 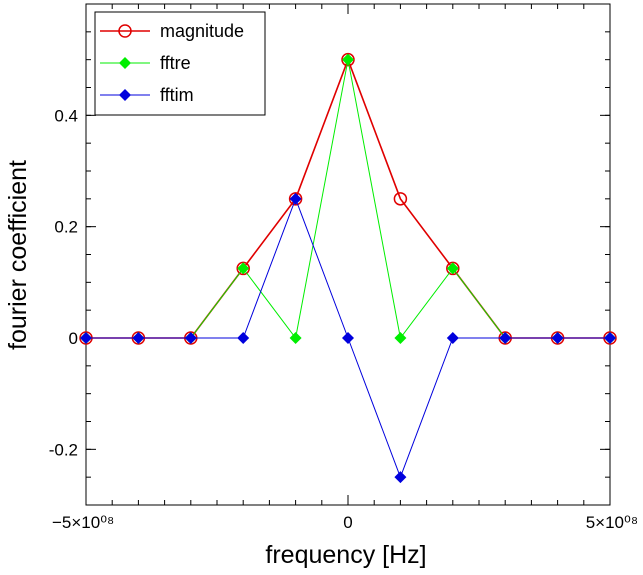 I want to click on y-axis-label: fourier coefficient, so click(x=18, y=255).